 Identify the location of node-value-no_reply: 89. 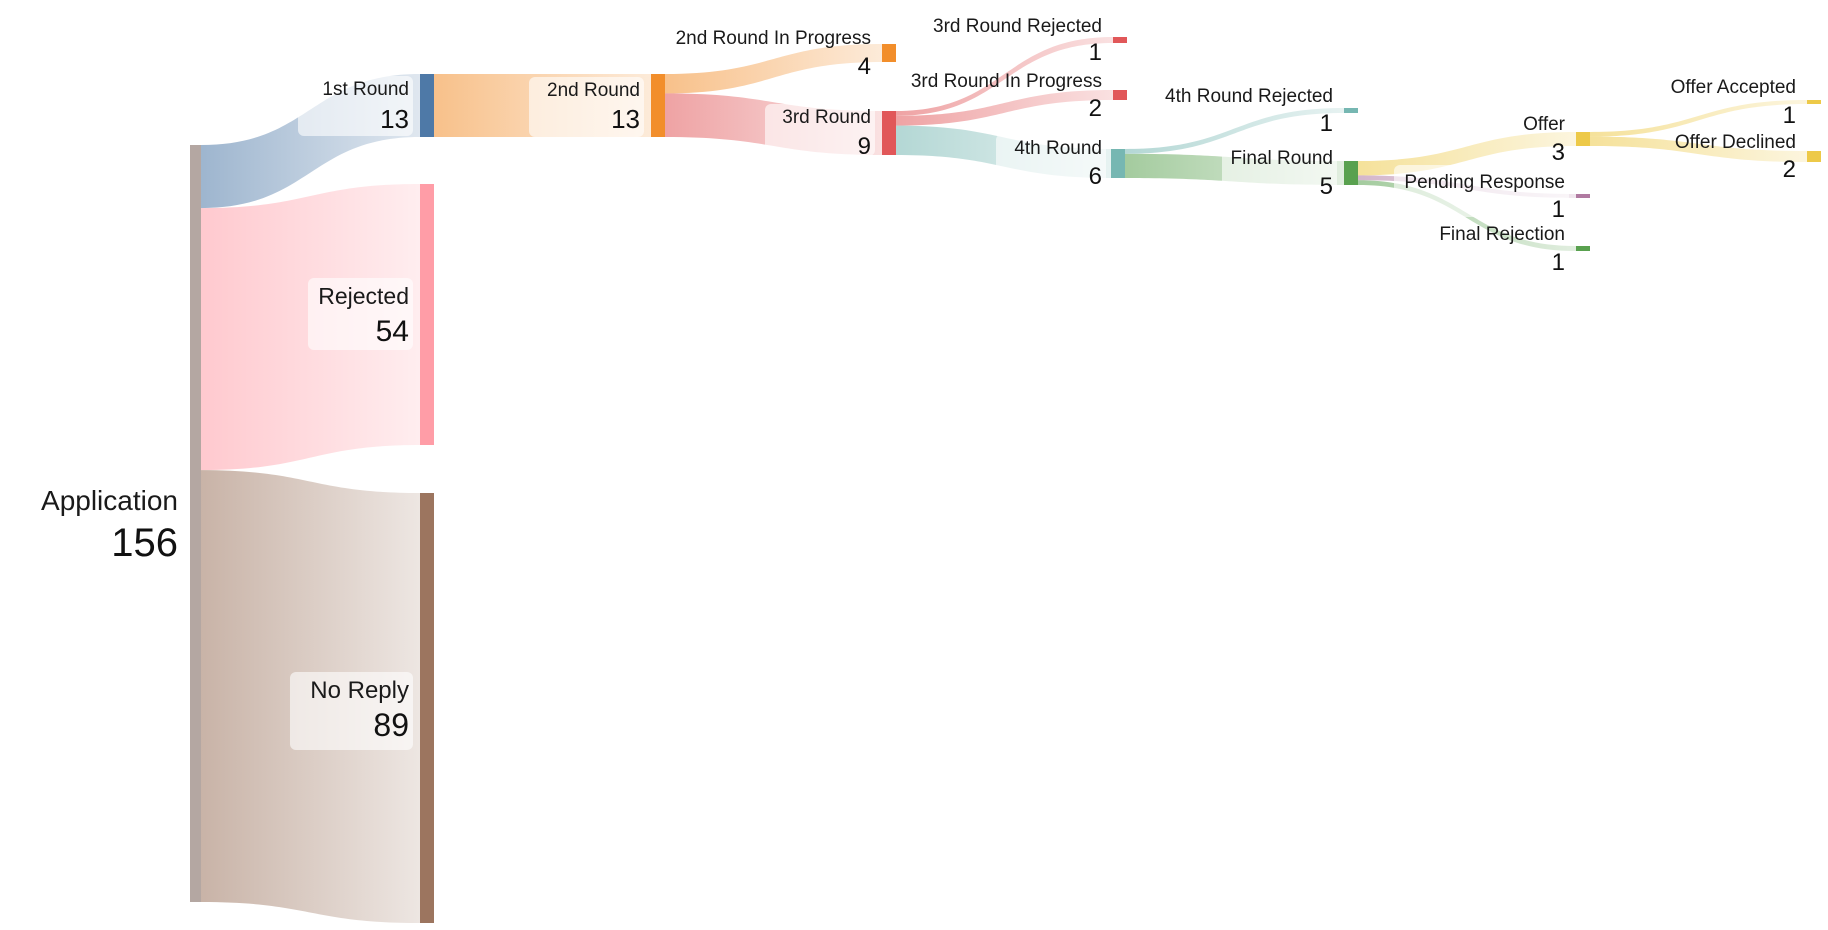
(391, 725).